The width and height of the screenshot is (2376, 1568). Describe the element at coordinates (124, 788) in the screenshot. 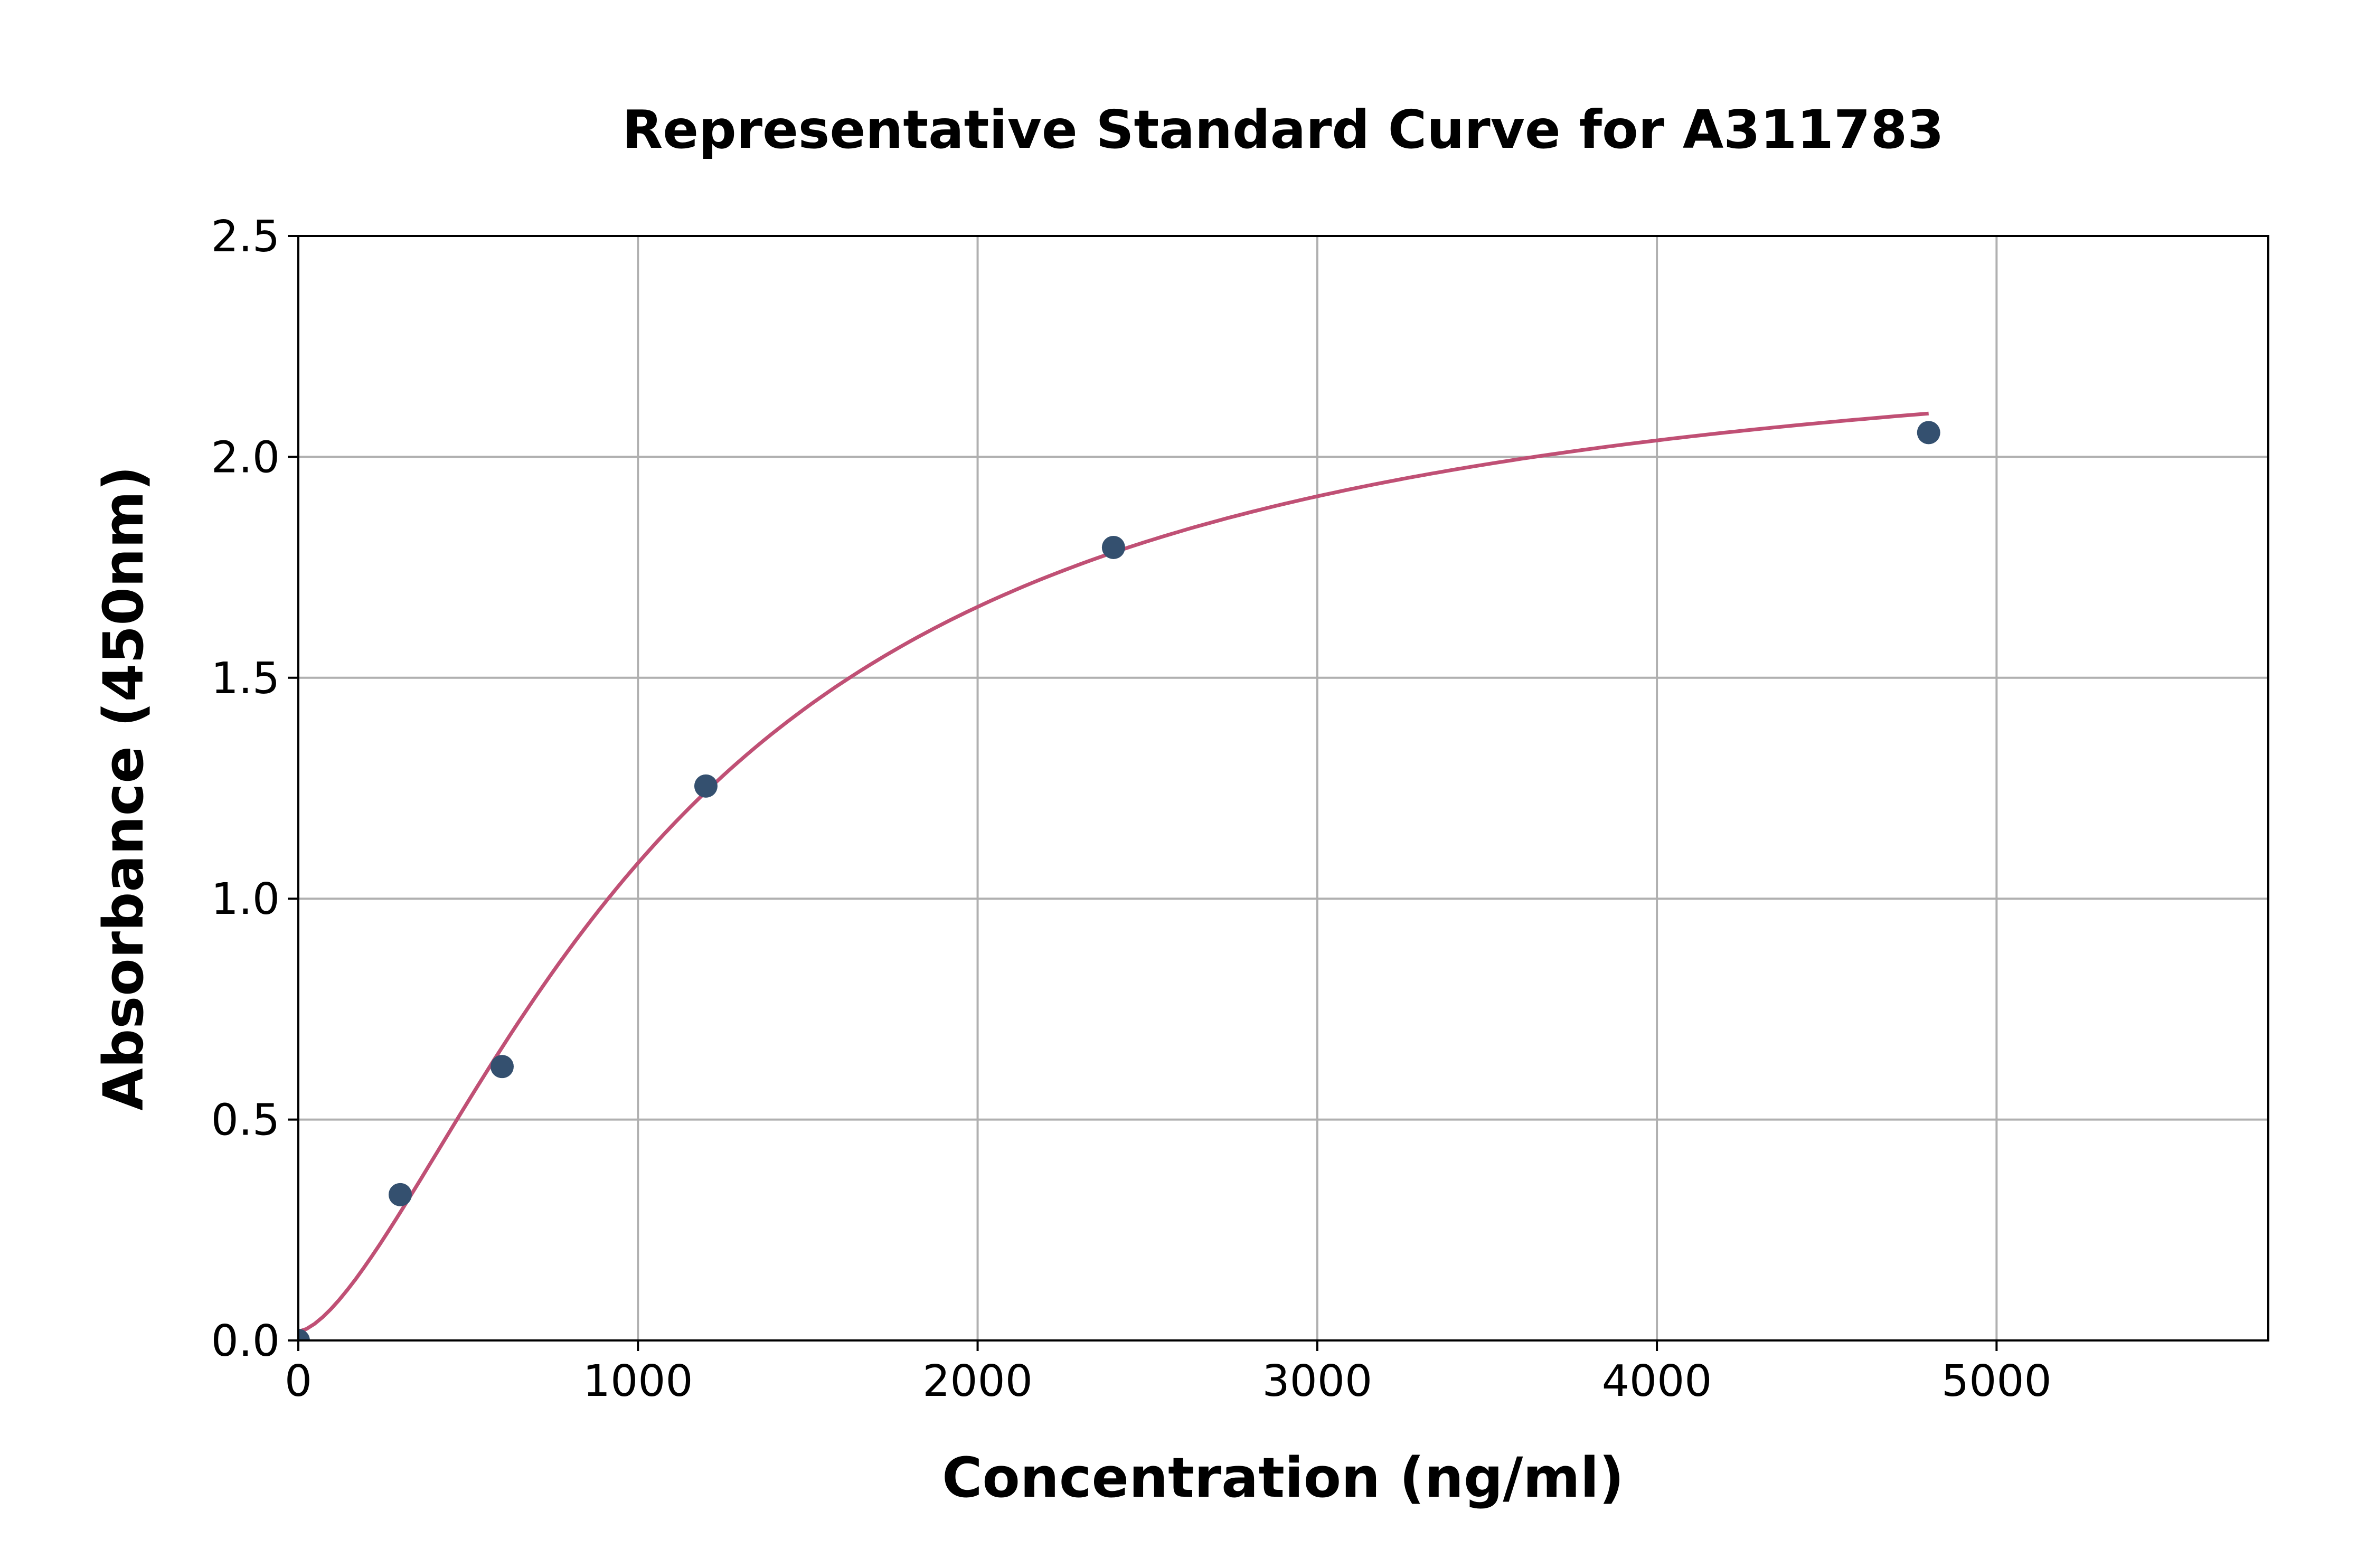

I see `y-axis-label: Absorbance (450nm)` at that location.